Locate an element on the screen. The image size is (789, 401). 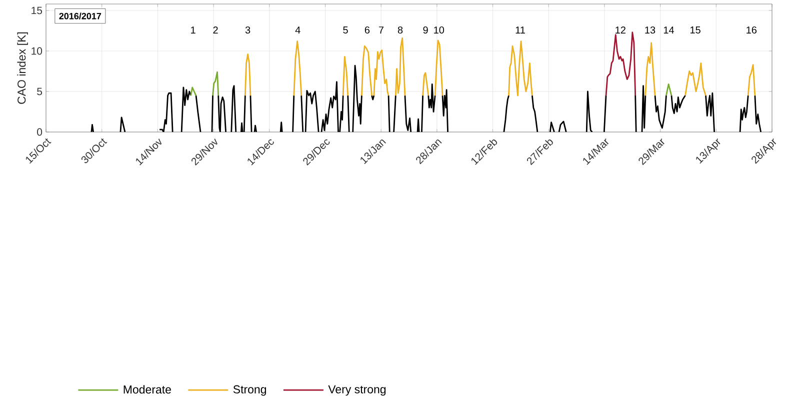
annotation: 9 is located at coordinates (425, 30).